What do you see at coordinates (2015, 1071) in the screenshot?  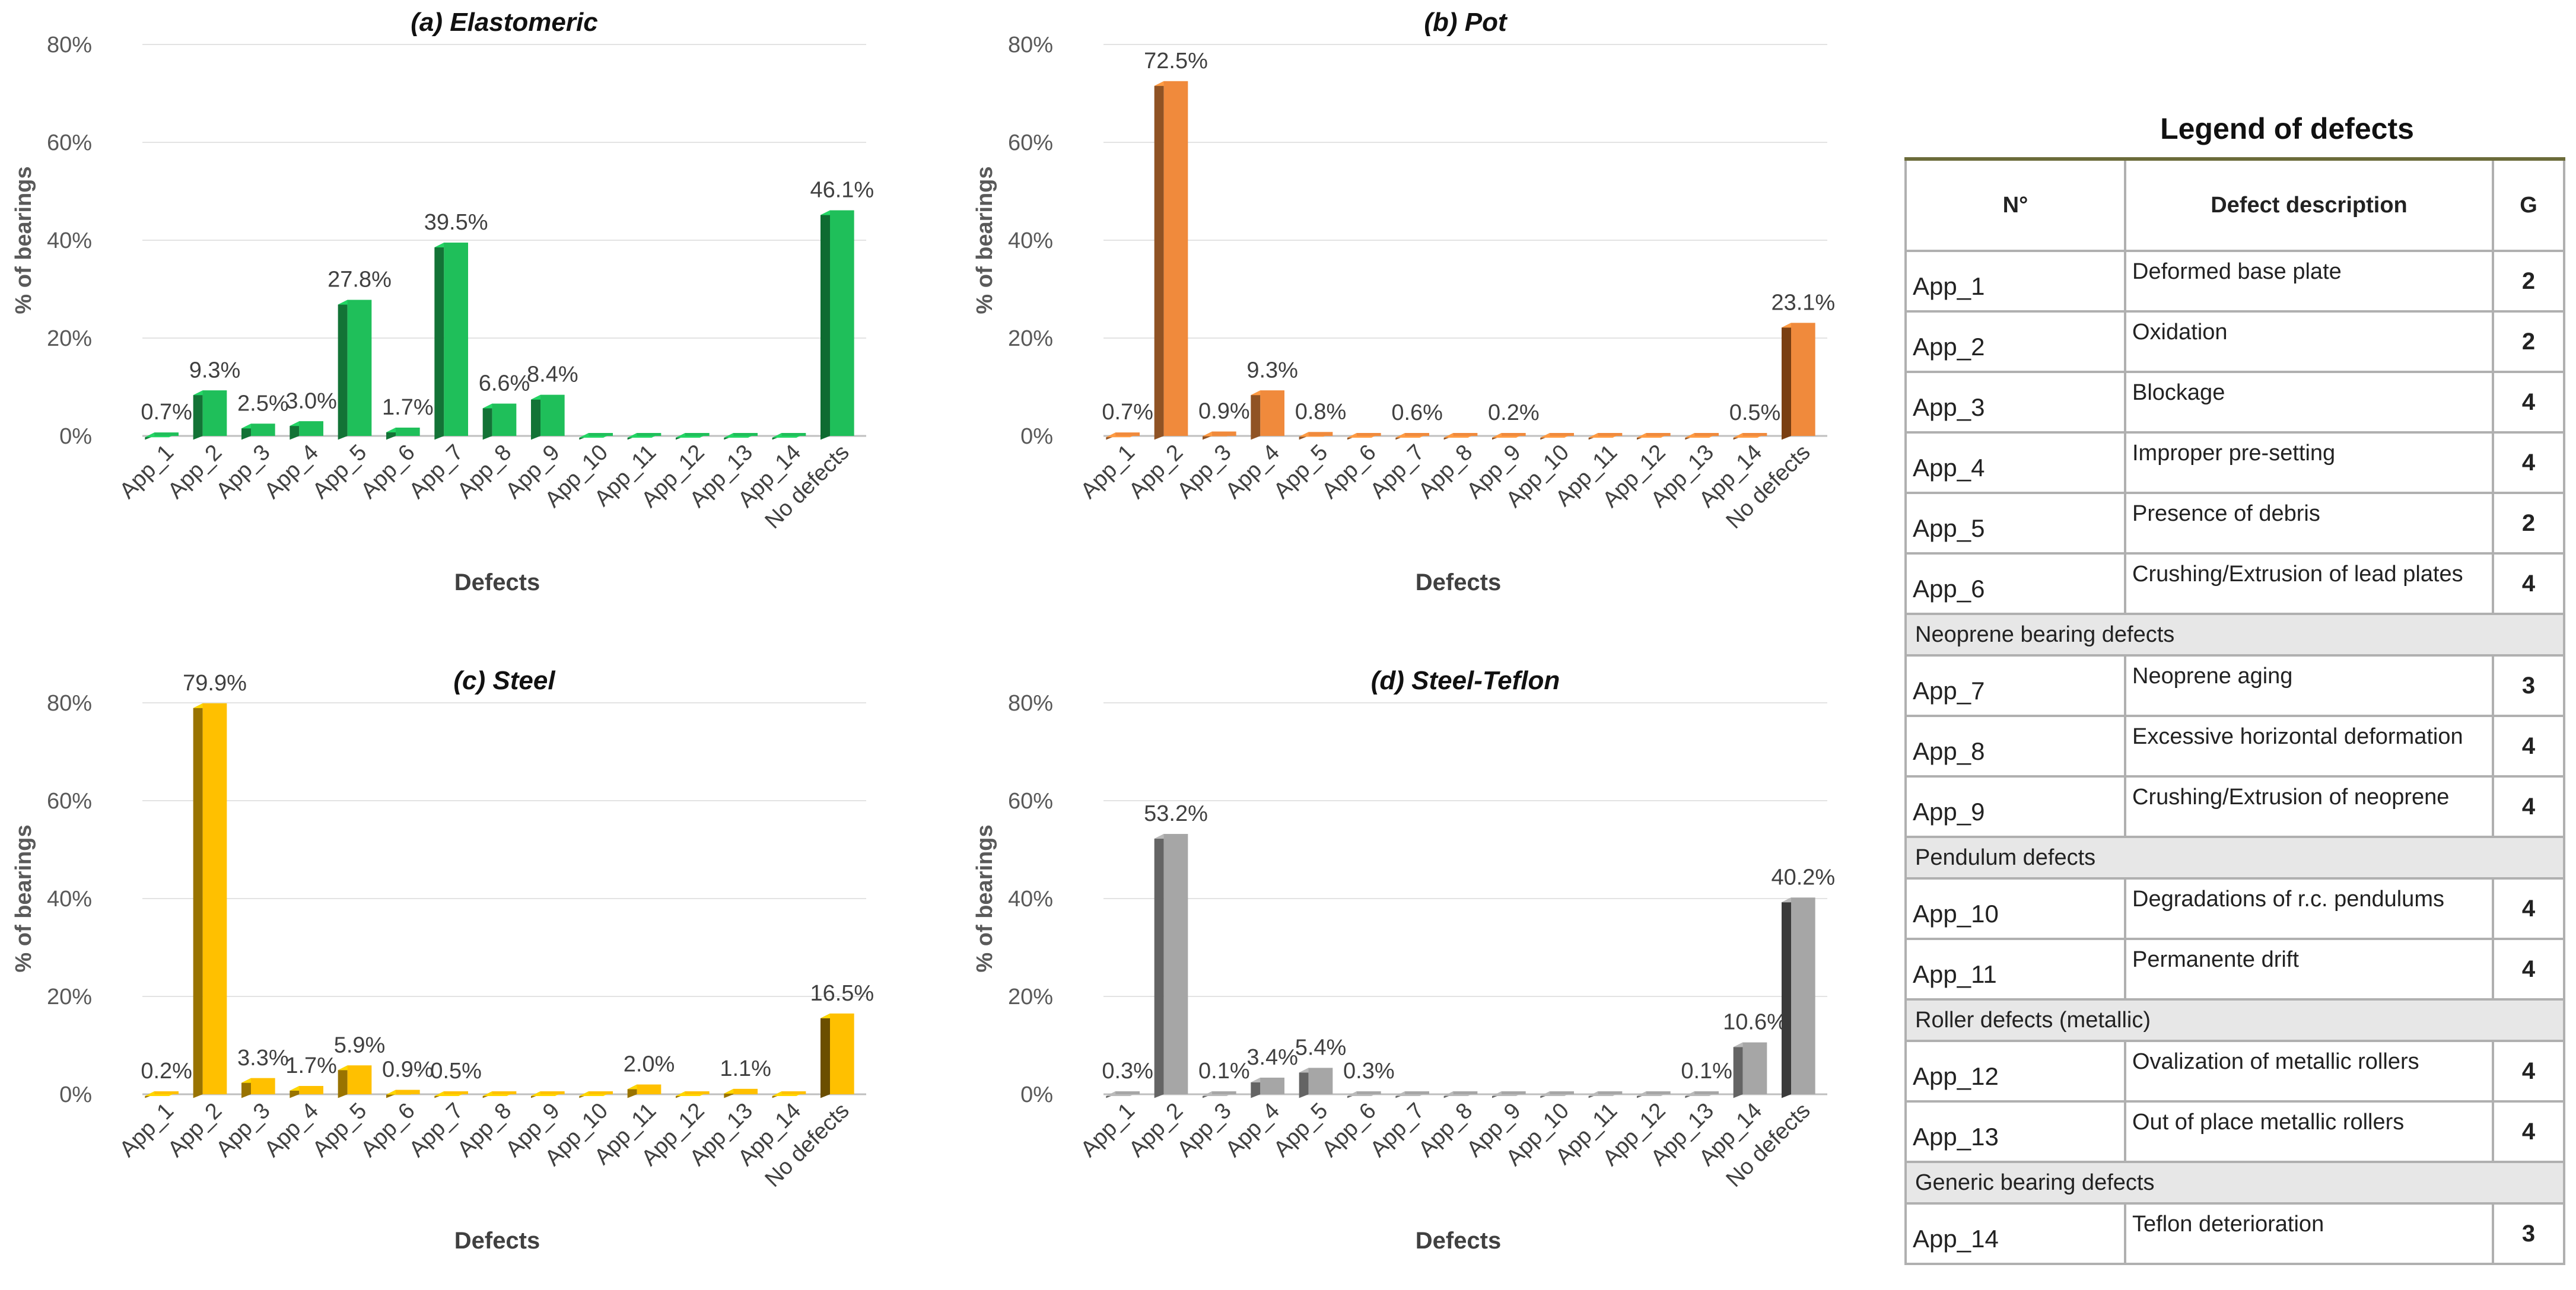 I see `legend-code: App_12` at bounding box center [2015, 1071].